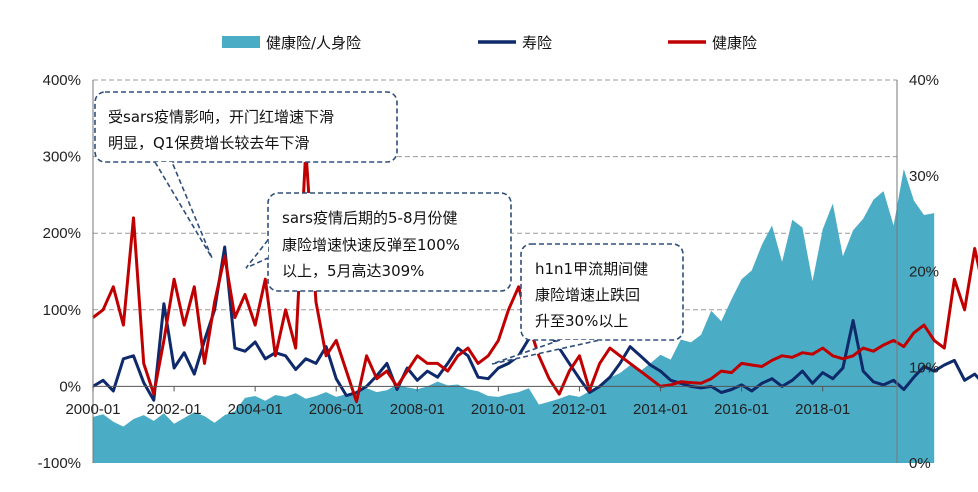  Describe the element at coordinates (924, 272) in the screenshot. I see `right-tick-label: 20%` at that location.